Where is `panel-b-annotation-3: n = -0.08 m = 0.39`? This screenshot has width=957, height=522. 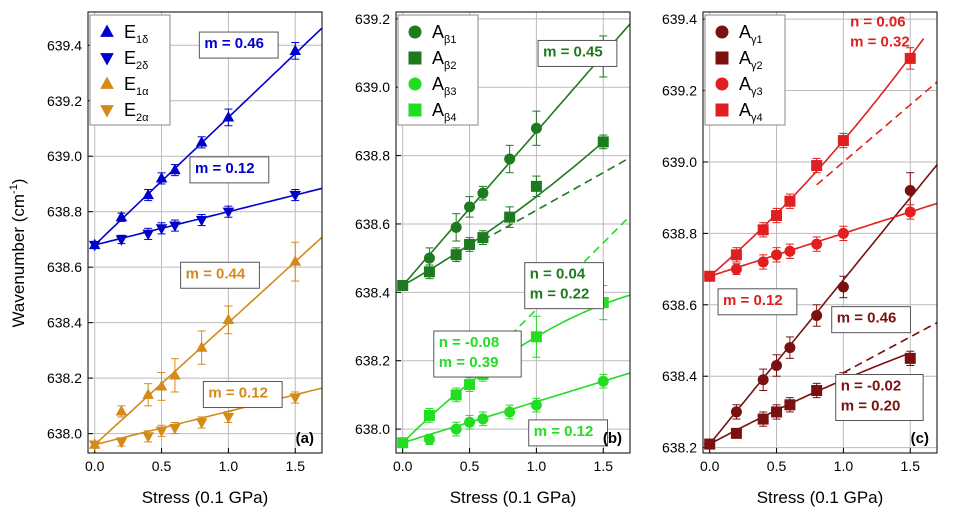
panel-b-annotation-3: n = -0.08 m = 0.39 is located at coordinates (477, 354).